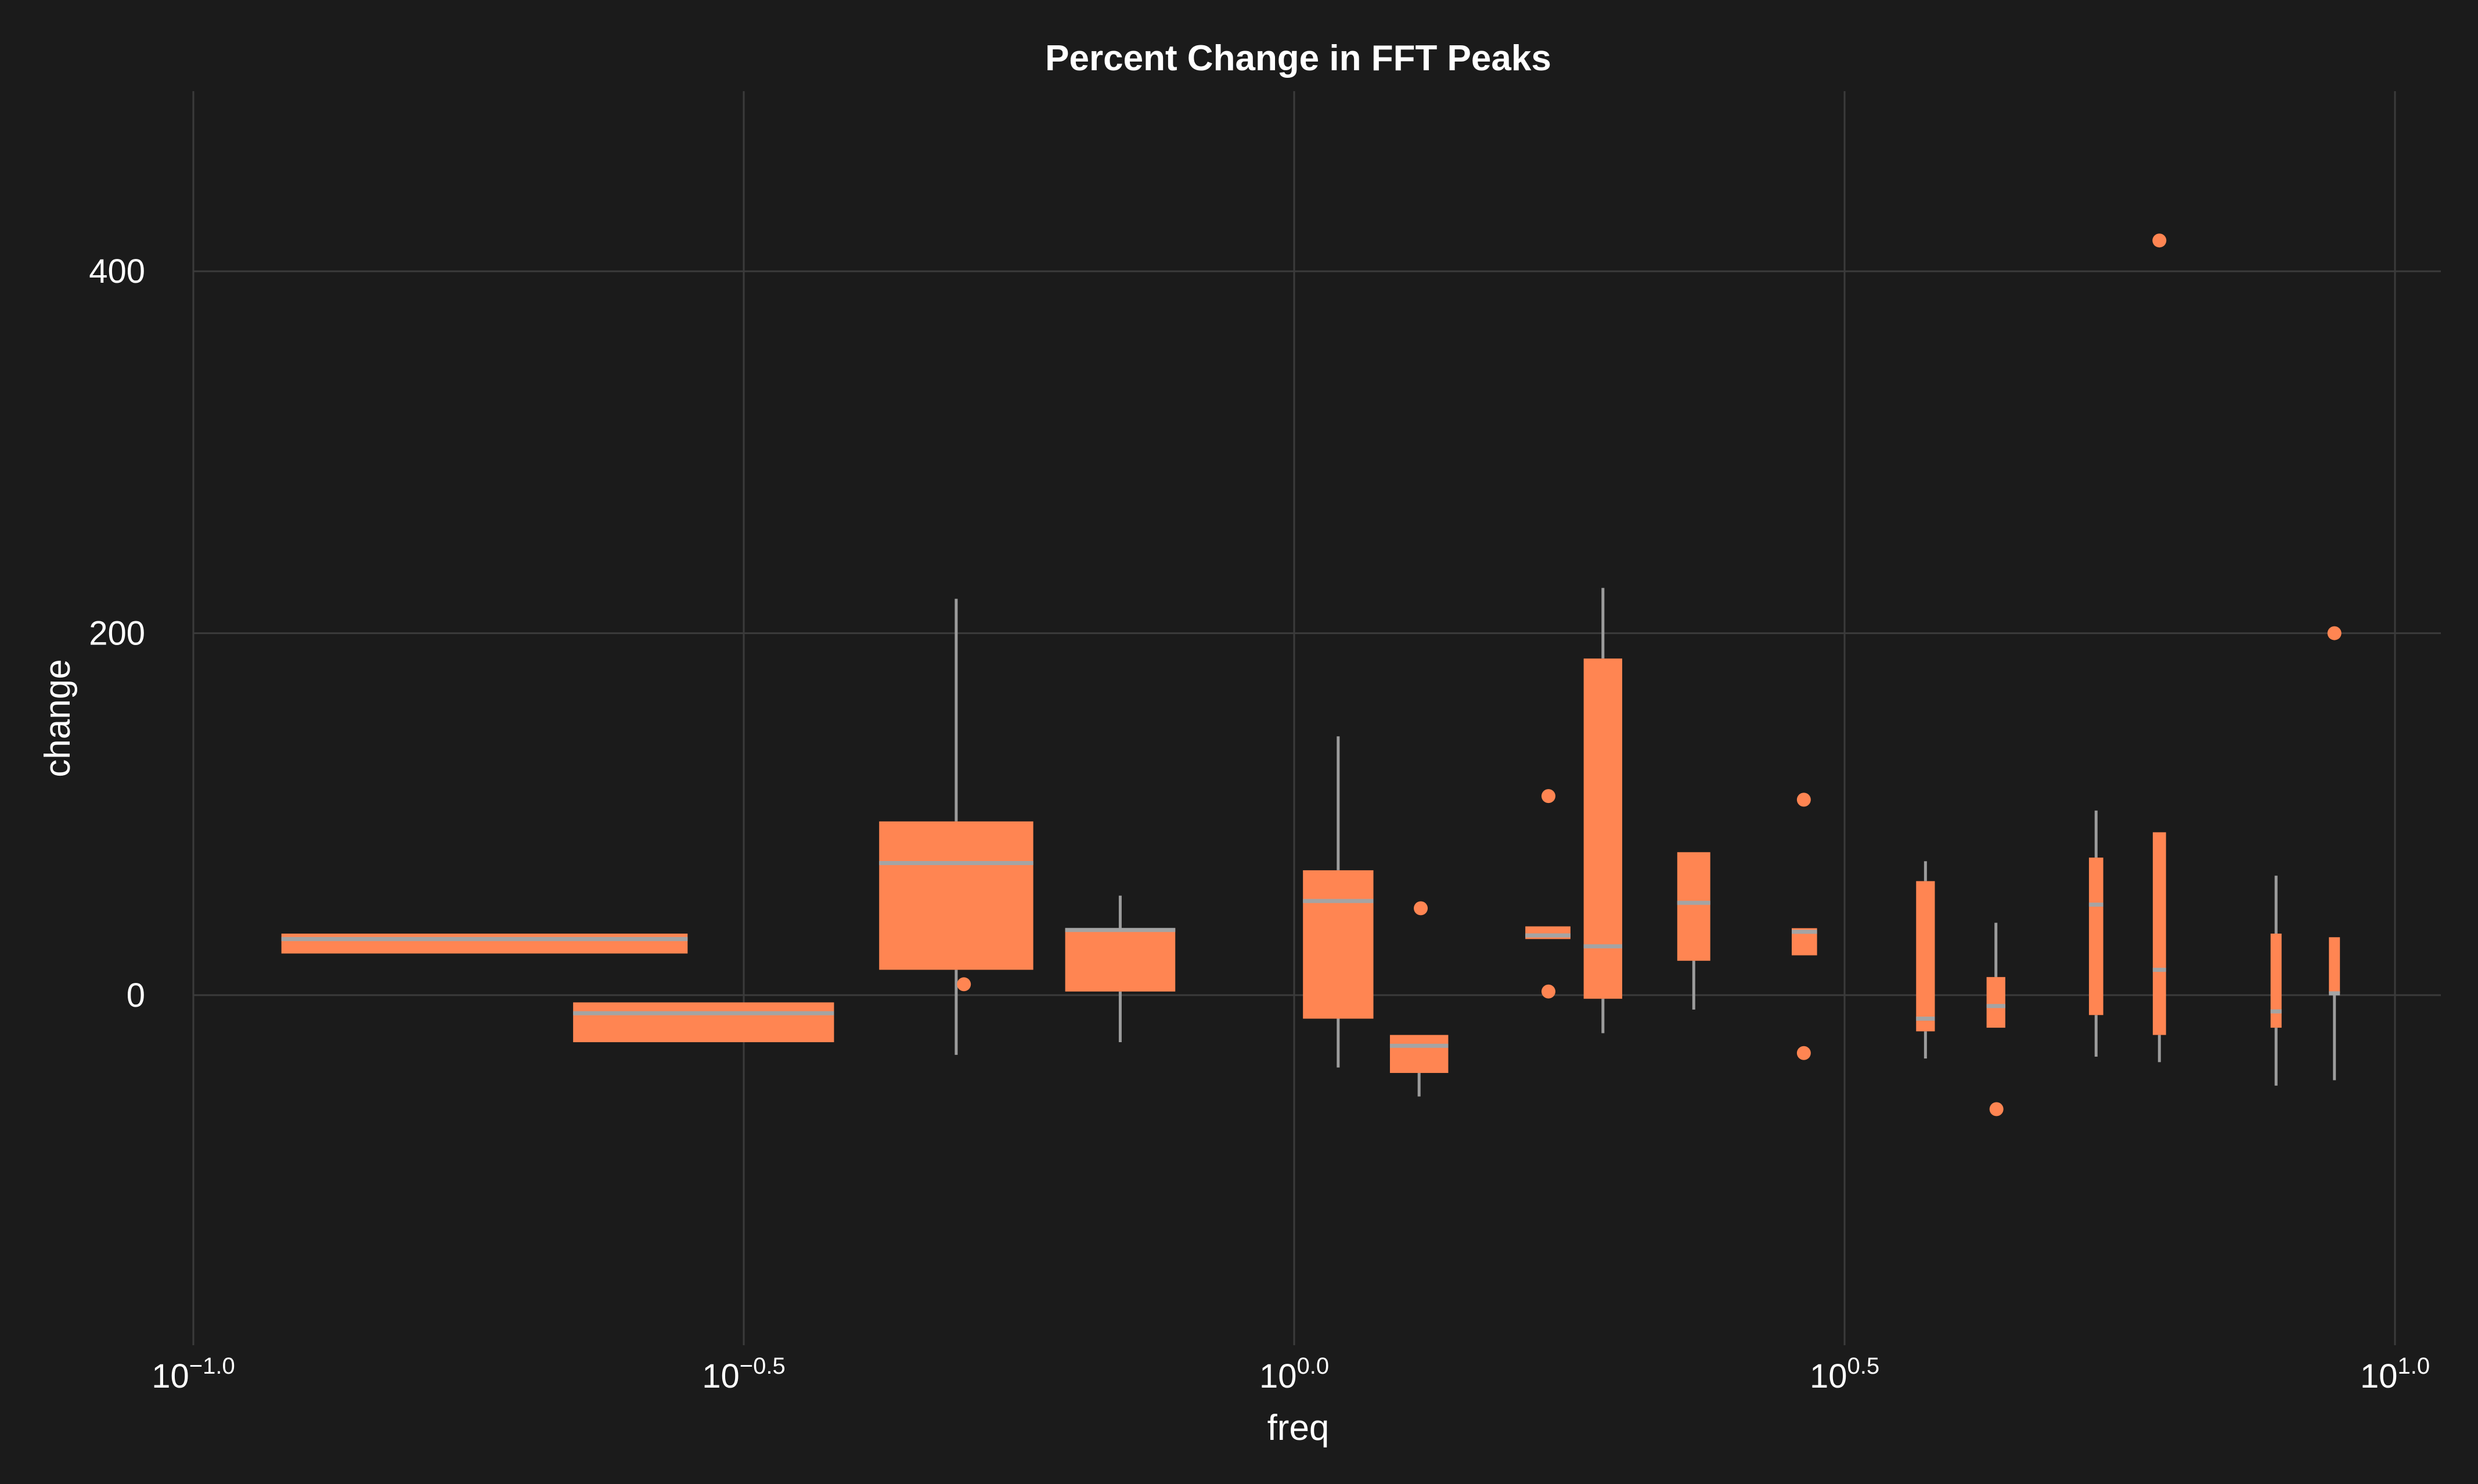 This screenshot has height=1484, width=2478. Describe the element at coordinates (117, 271) in the screenshot. I see `y-tick-label: 400` at that location.